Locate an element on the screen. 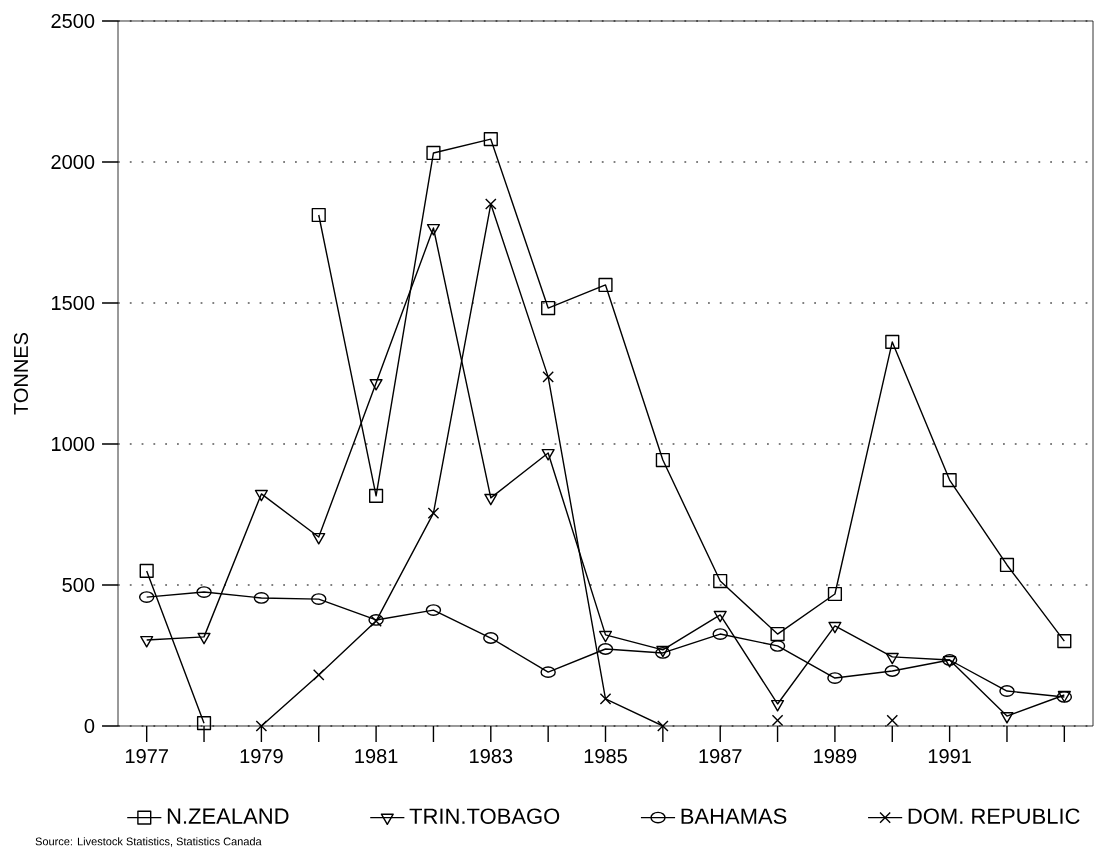  x-tick-label: 1987 is located at coordinates (720, 756).